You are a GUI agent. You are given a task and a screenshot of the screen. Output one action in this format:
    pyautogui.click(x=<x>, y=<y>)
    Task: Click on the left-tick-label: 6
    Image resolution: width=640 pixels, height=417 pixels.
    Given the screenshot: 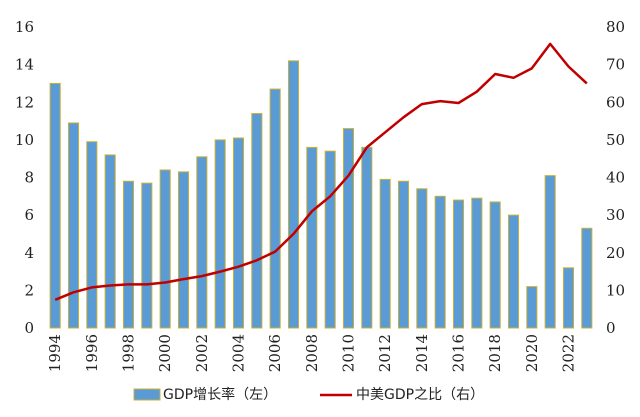 What is the action you would take?
    pyautogui.click(x=29, y=215)
    